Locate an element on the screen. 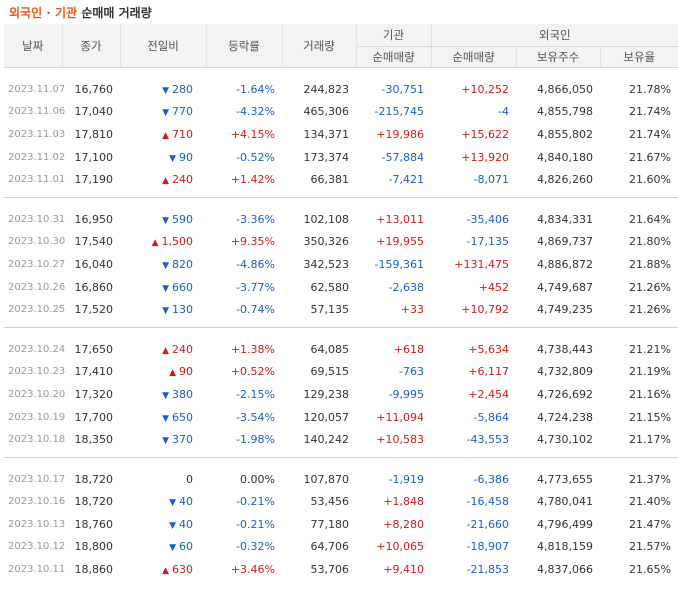 The width and height of the screenshot is (678, 590). row-holdings: 4,749,687 is located at coordinates (565, 287).